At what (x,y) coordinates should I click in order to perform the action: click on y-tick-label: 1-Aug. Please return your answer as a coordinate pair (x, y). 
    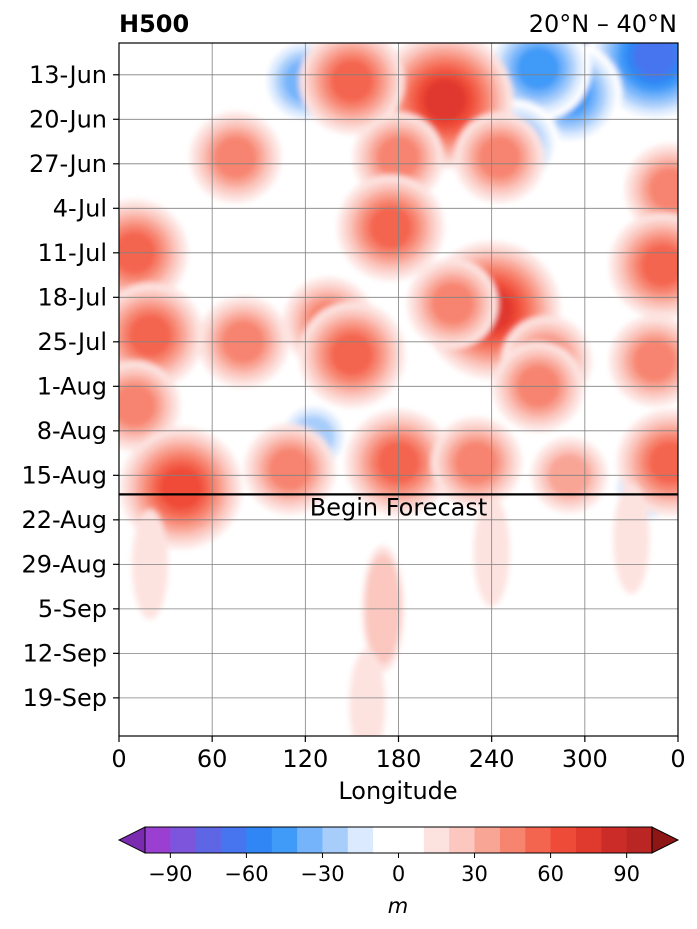
    Looking at the image, I should click on (72, 386).